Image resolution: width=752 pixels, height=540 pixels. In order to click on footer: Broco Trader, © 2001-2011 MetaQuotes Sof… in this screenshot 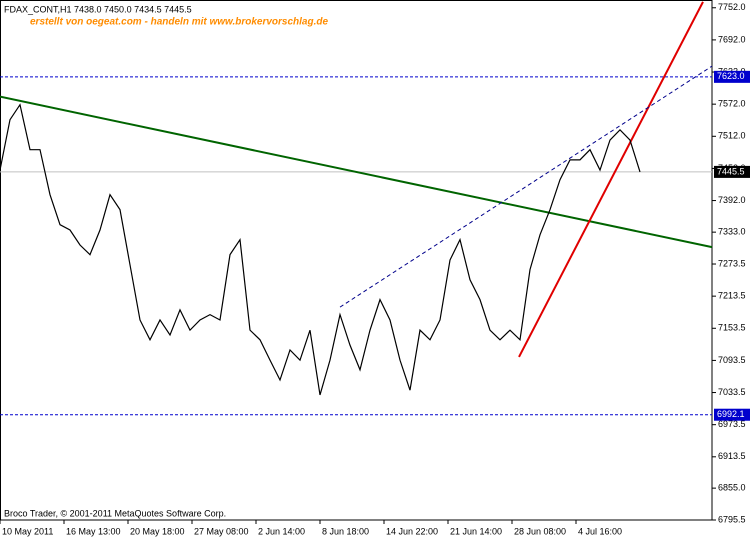, I will do `click(115, 513)`.